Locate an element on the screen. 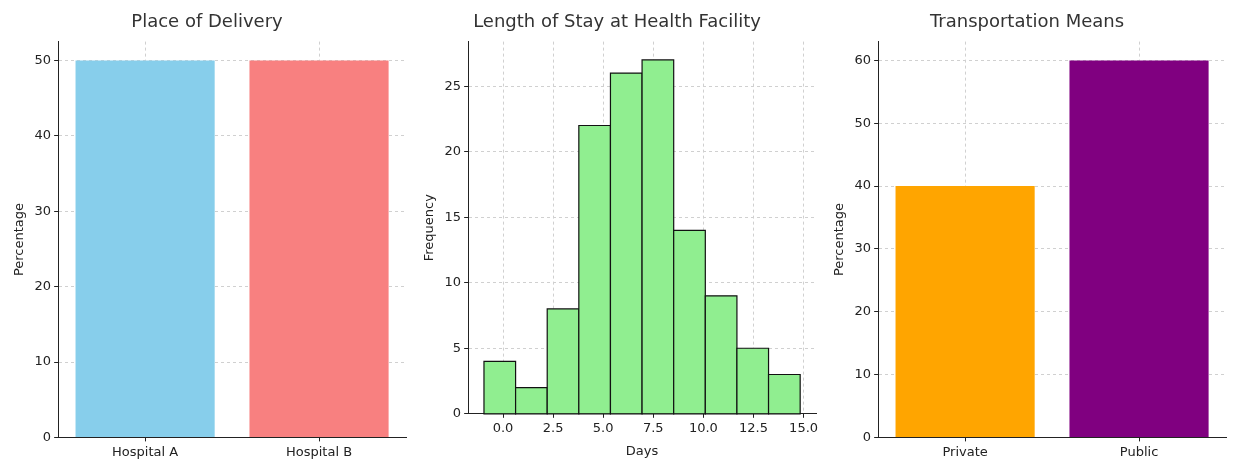  y-tick-label: 25 is located at coordinates (453, 85).